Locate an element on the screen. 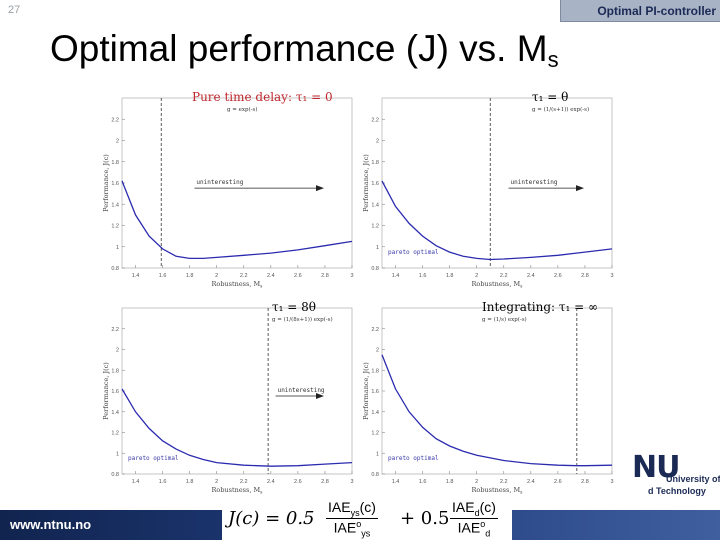 Image resolution: width=720 pixels, height=540 pixels. panel-subtitle: g = (1/(8s+1)) exp(-s) is located at coordinates (302, 319).